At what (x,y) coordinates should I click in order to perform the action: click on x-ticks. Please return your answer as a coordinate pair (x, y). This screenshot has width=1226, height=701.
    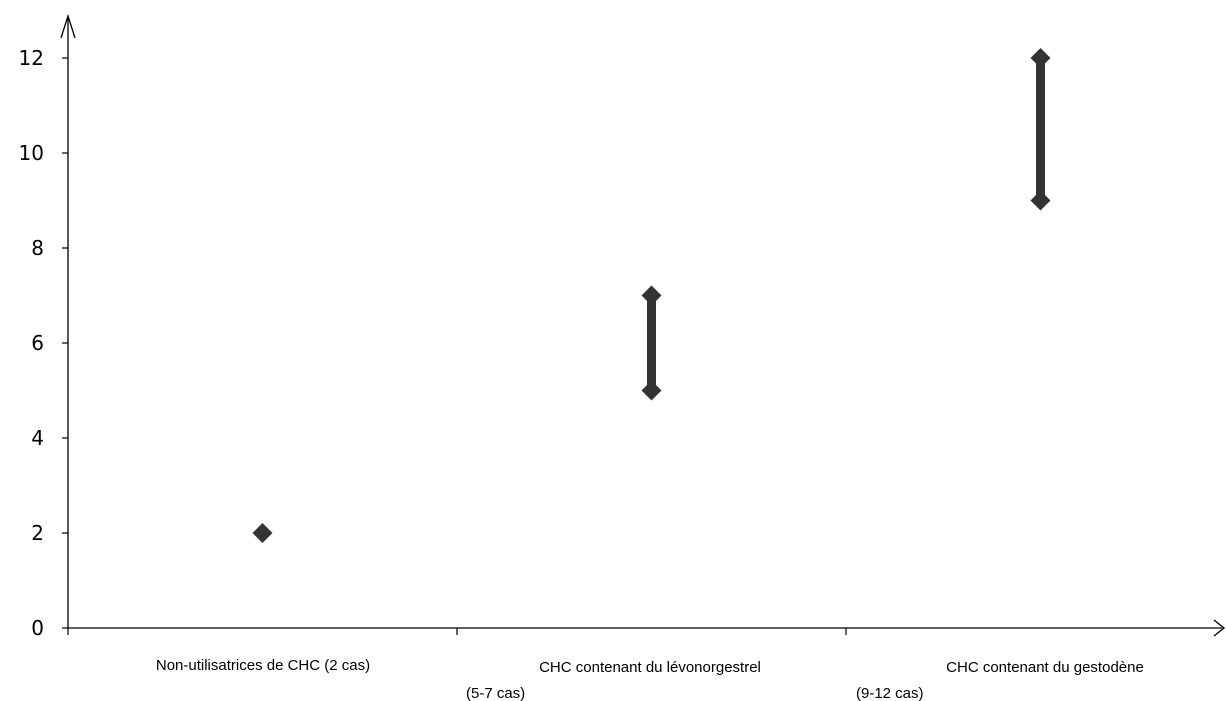
    Looking at the image, I should click on (457, 631).